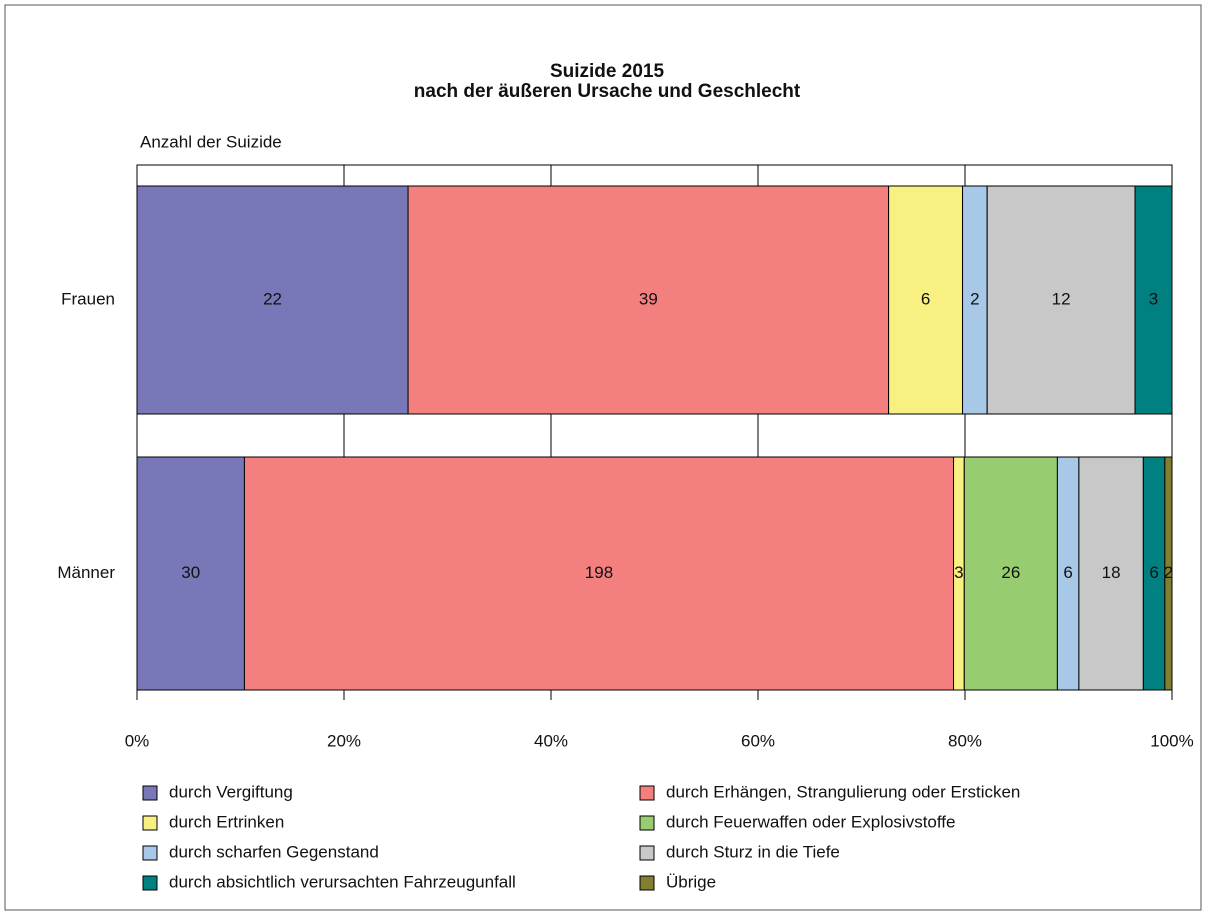 Image resolution: width=1207 pixels, height=916 pixels. What do you see at coordinates (810, 821) in the screenshot?
I see `legend-label: durch Feuerwaffen oder Explosivstoffe` at bounding box center [810, 821].